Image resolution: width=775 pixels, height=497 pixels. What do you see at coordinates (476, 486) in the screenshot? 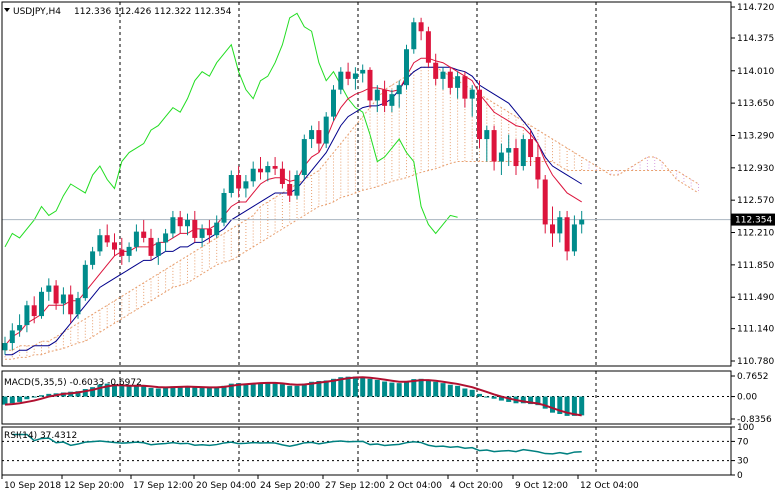
I see `time-tick-label: 4 Oct 20:00` at bounding box center [476, 486].